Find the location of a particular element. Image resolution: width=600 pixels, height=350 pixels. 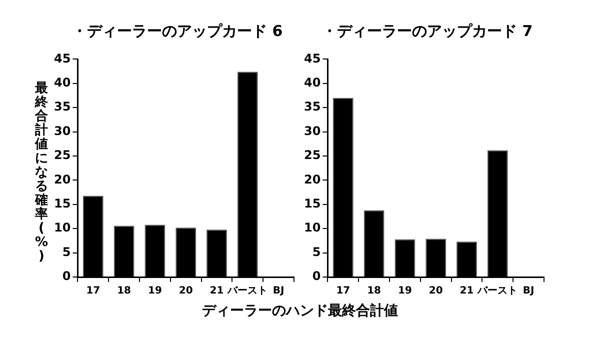

chart-title: ・ディーラーのアップカード 7 is located at coordinates (427, 31).